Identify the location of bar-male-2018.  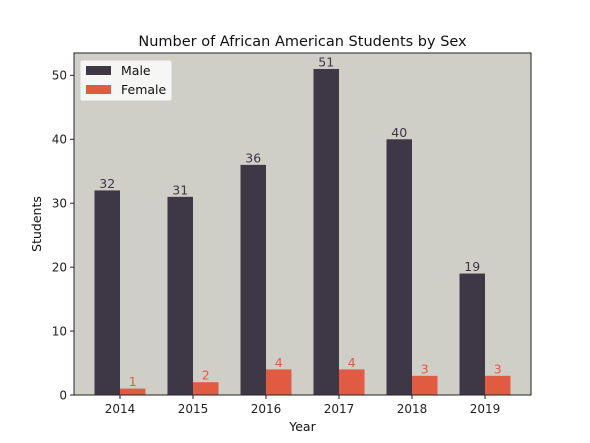
(399, 267).